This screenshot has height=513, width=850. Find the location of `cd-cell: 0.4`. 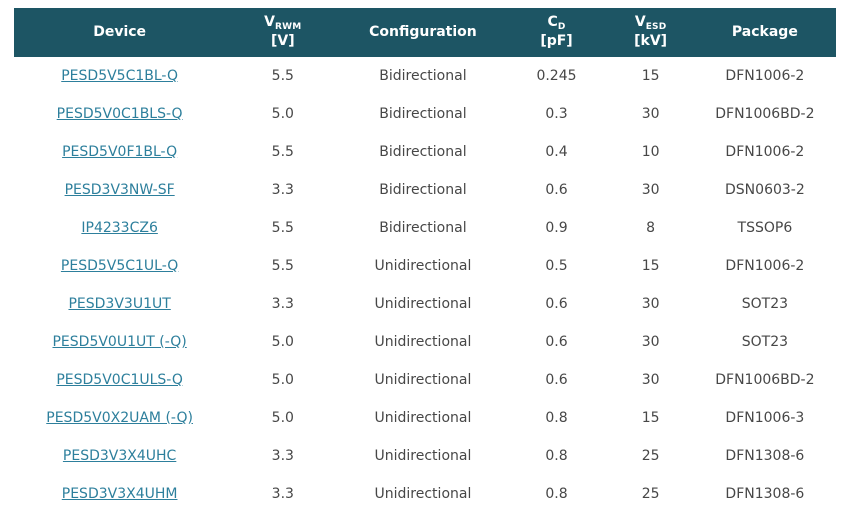

cd-cell: 0.4 is located at coordinates (556, 152).